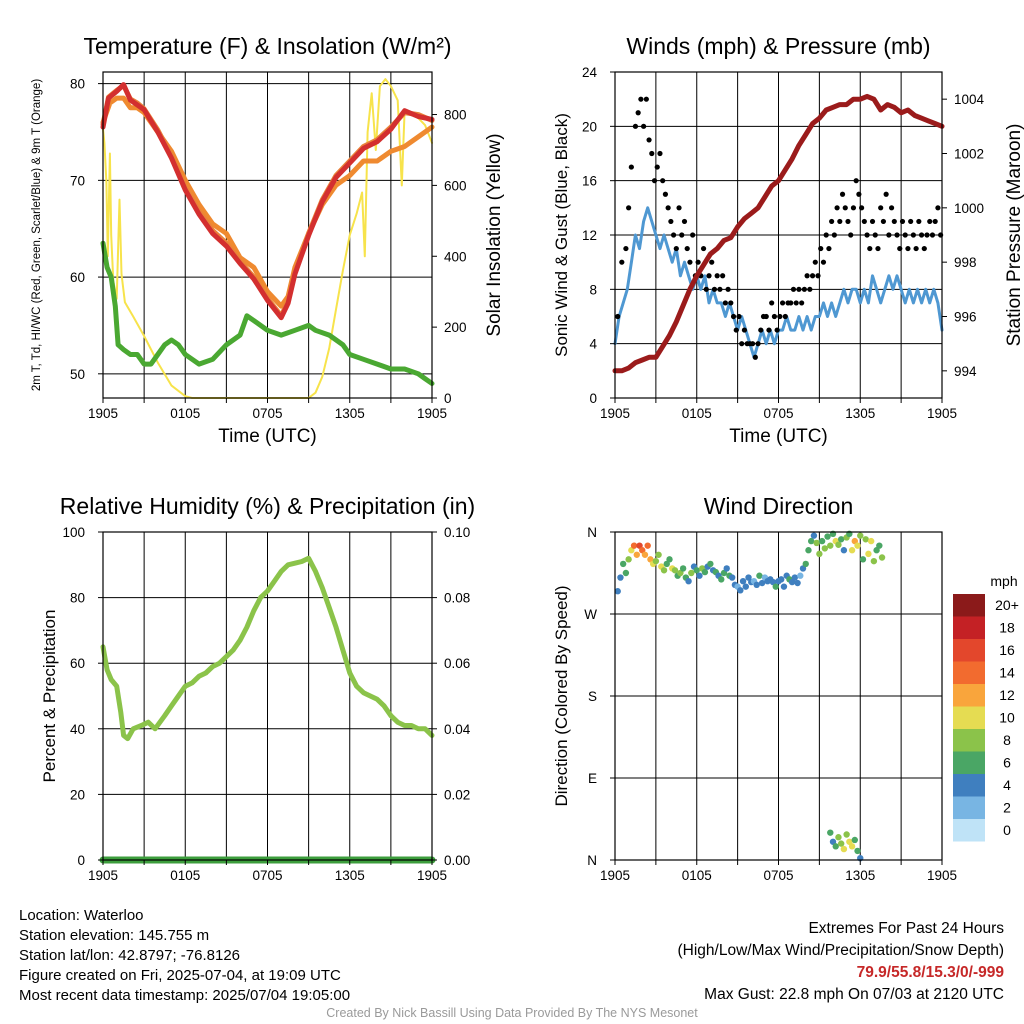 This screenshot has width=1024, height=1024. What do you see at coordinates (965, 317) in the screenshot?
I see `y2-tick-label: 996` at bounding box center [965, 317].